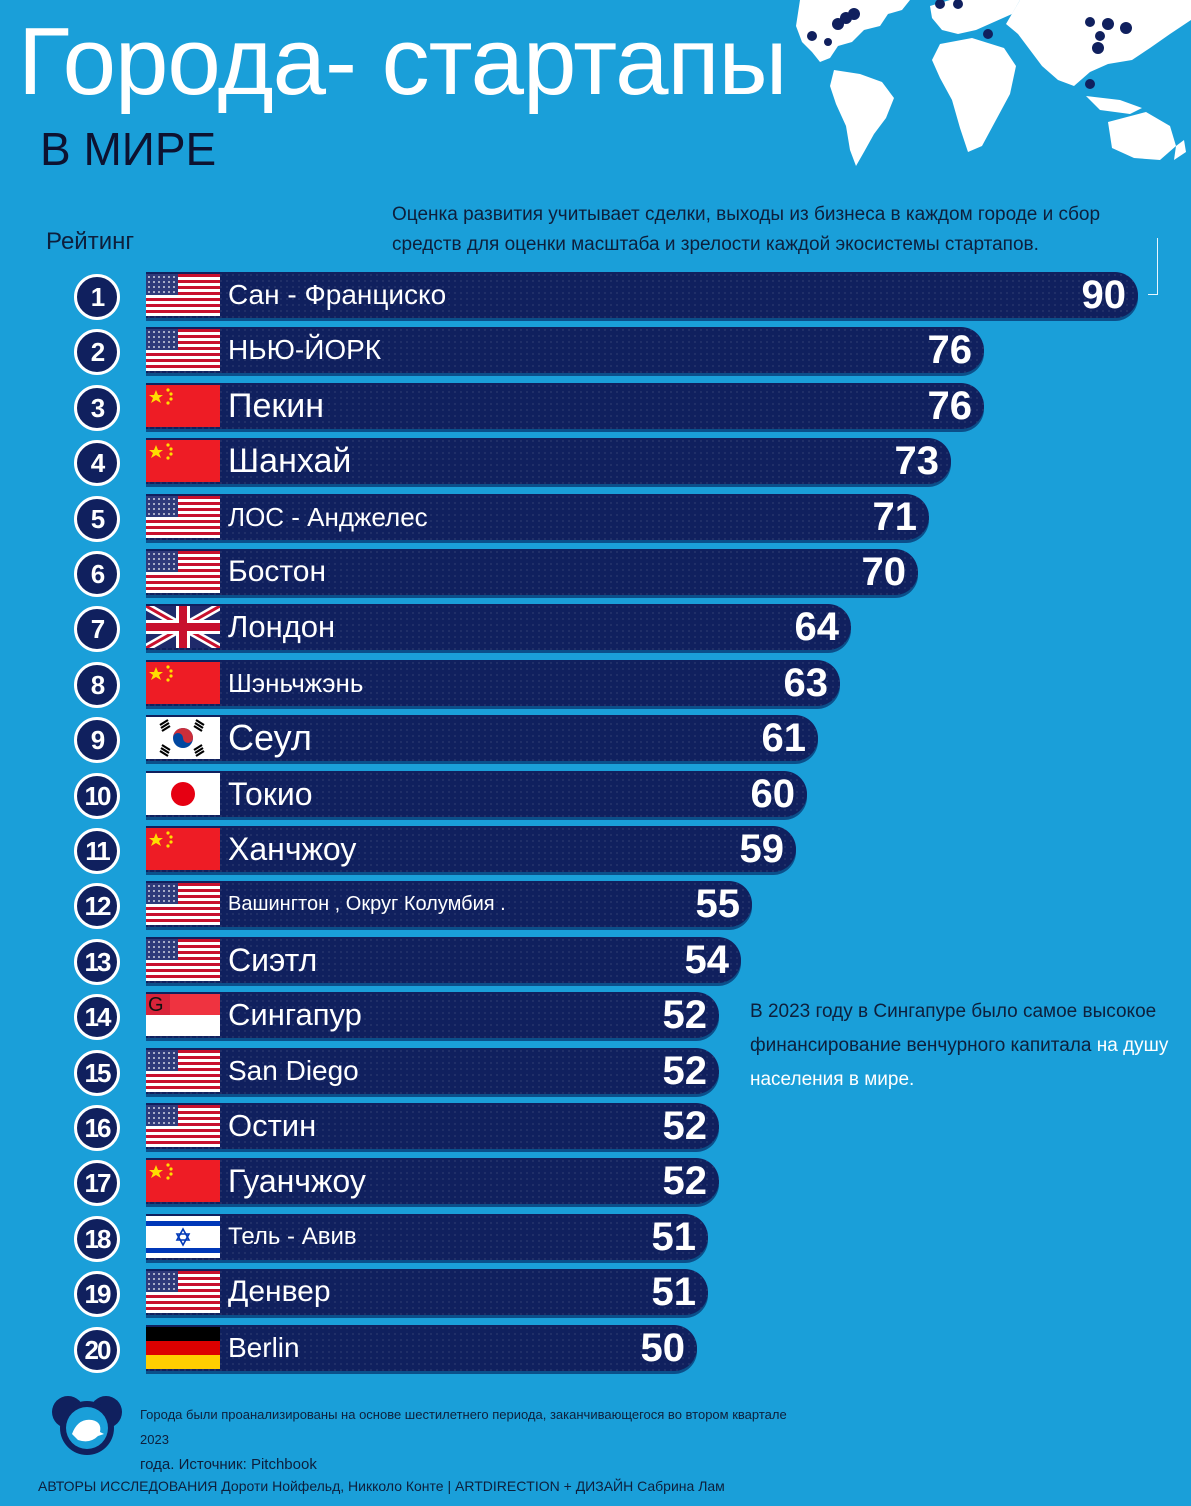 This screenshot has width=1191, height=1506. Describe the element at coordinates (270, 793) in the screenshot. I see `city-label: Токио` at that location.